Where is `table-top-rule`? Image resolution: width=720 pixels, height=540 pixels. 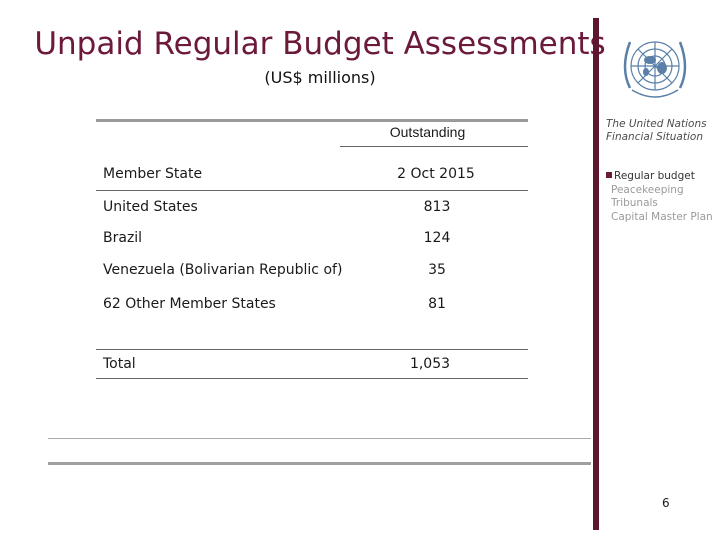
table-top-rule is located at coordinates (312, 120).